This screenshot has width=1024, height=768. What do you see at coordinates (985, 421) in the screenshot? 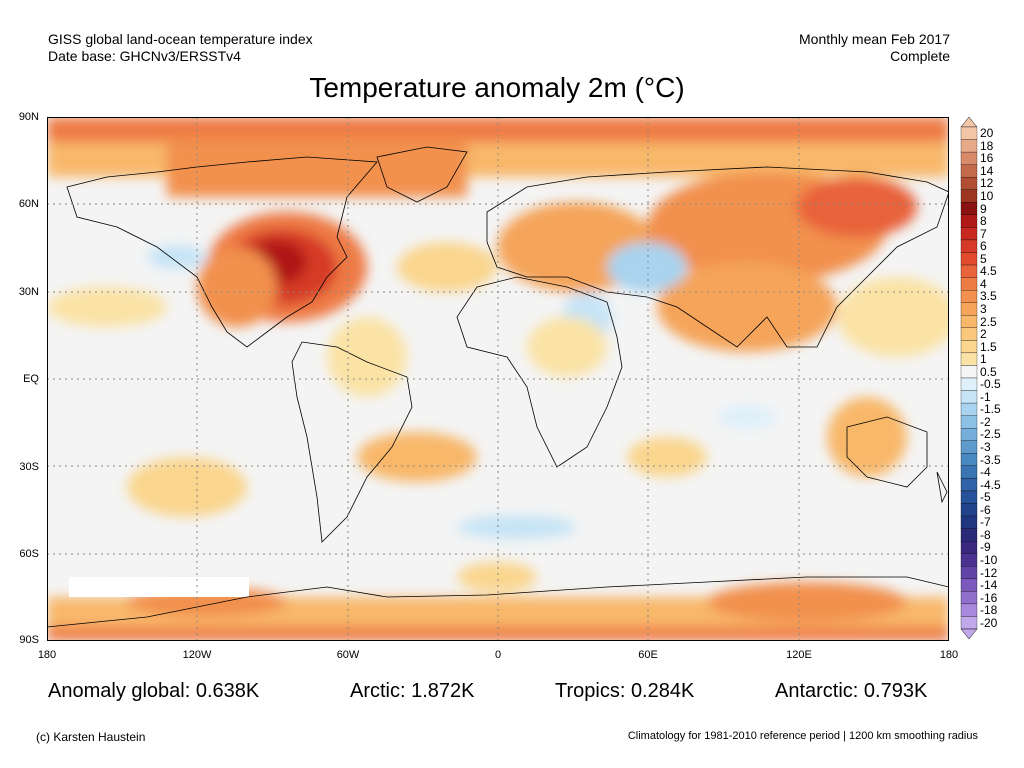
I see `colorbar-tick-label: -2` at bounding box center [985, 421].